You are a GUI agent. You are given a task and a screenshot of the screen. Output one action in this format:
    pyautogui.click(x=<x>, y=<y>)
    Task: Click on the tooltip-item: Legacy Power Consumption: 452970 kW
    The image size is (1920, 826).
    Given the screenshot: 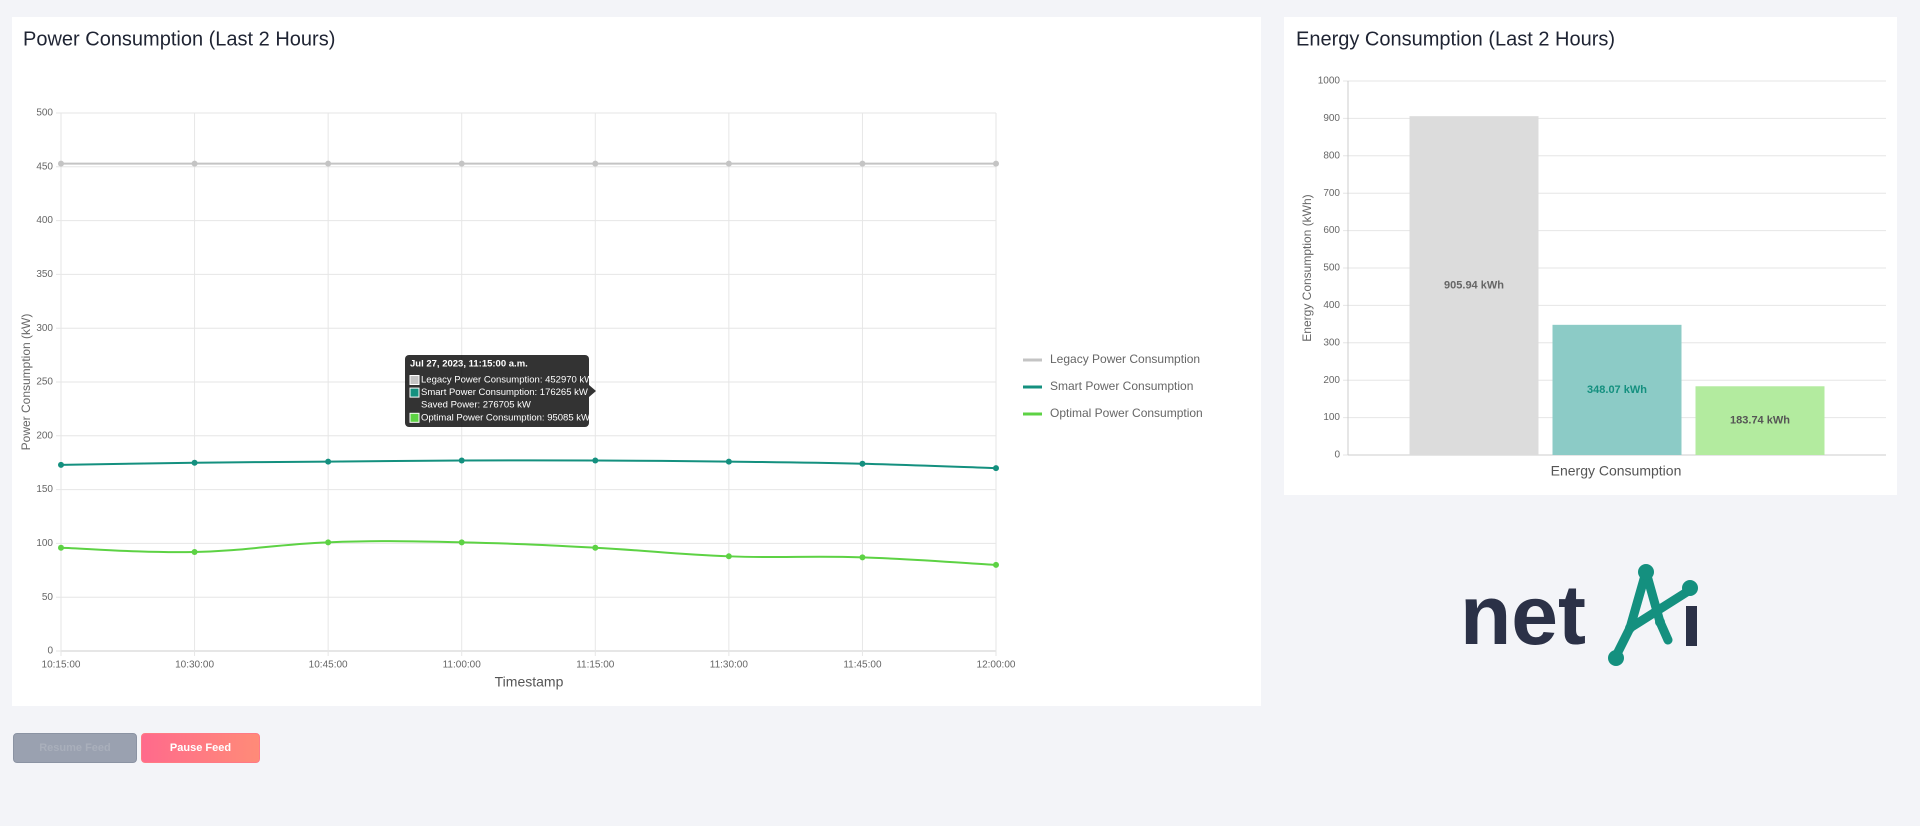 What is the action you would take?
    pyautogui.click(x=507, y=380)
    